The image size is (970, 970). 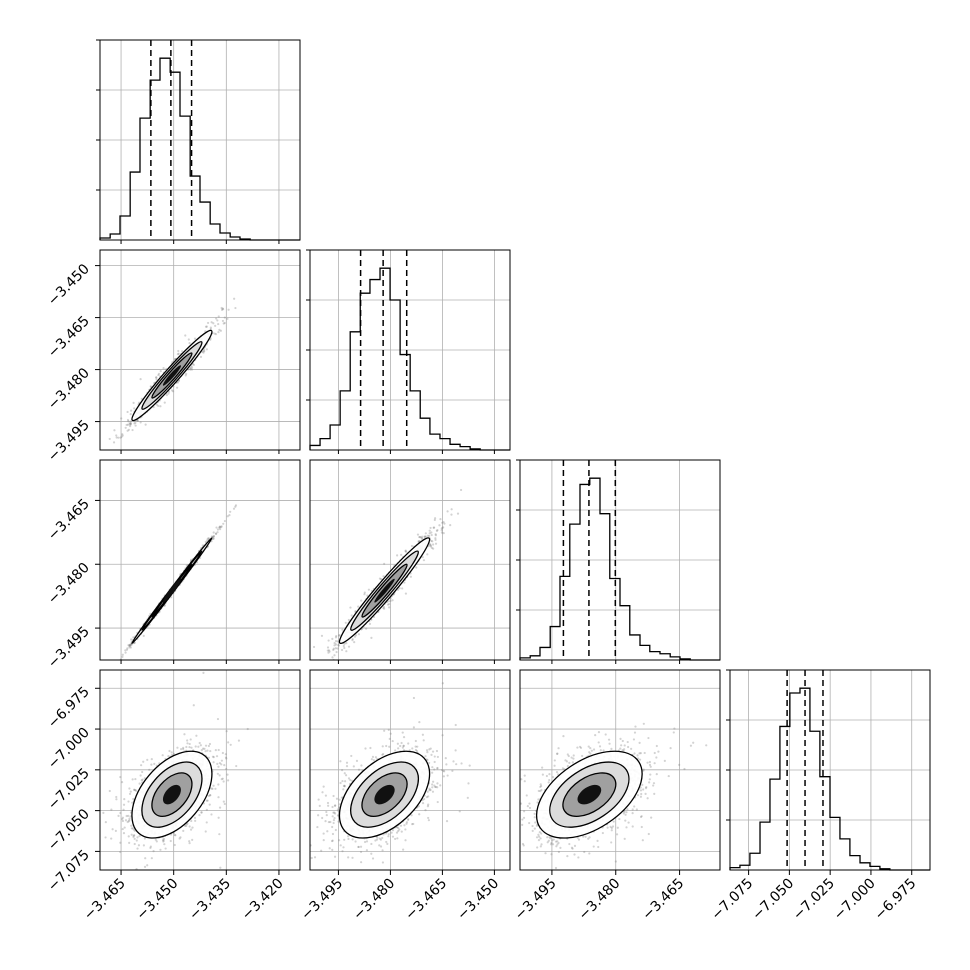 What do you see at coordinates (171, 794) in the screenshot?
I see `density-core` at bounding box center [171, 794].